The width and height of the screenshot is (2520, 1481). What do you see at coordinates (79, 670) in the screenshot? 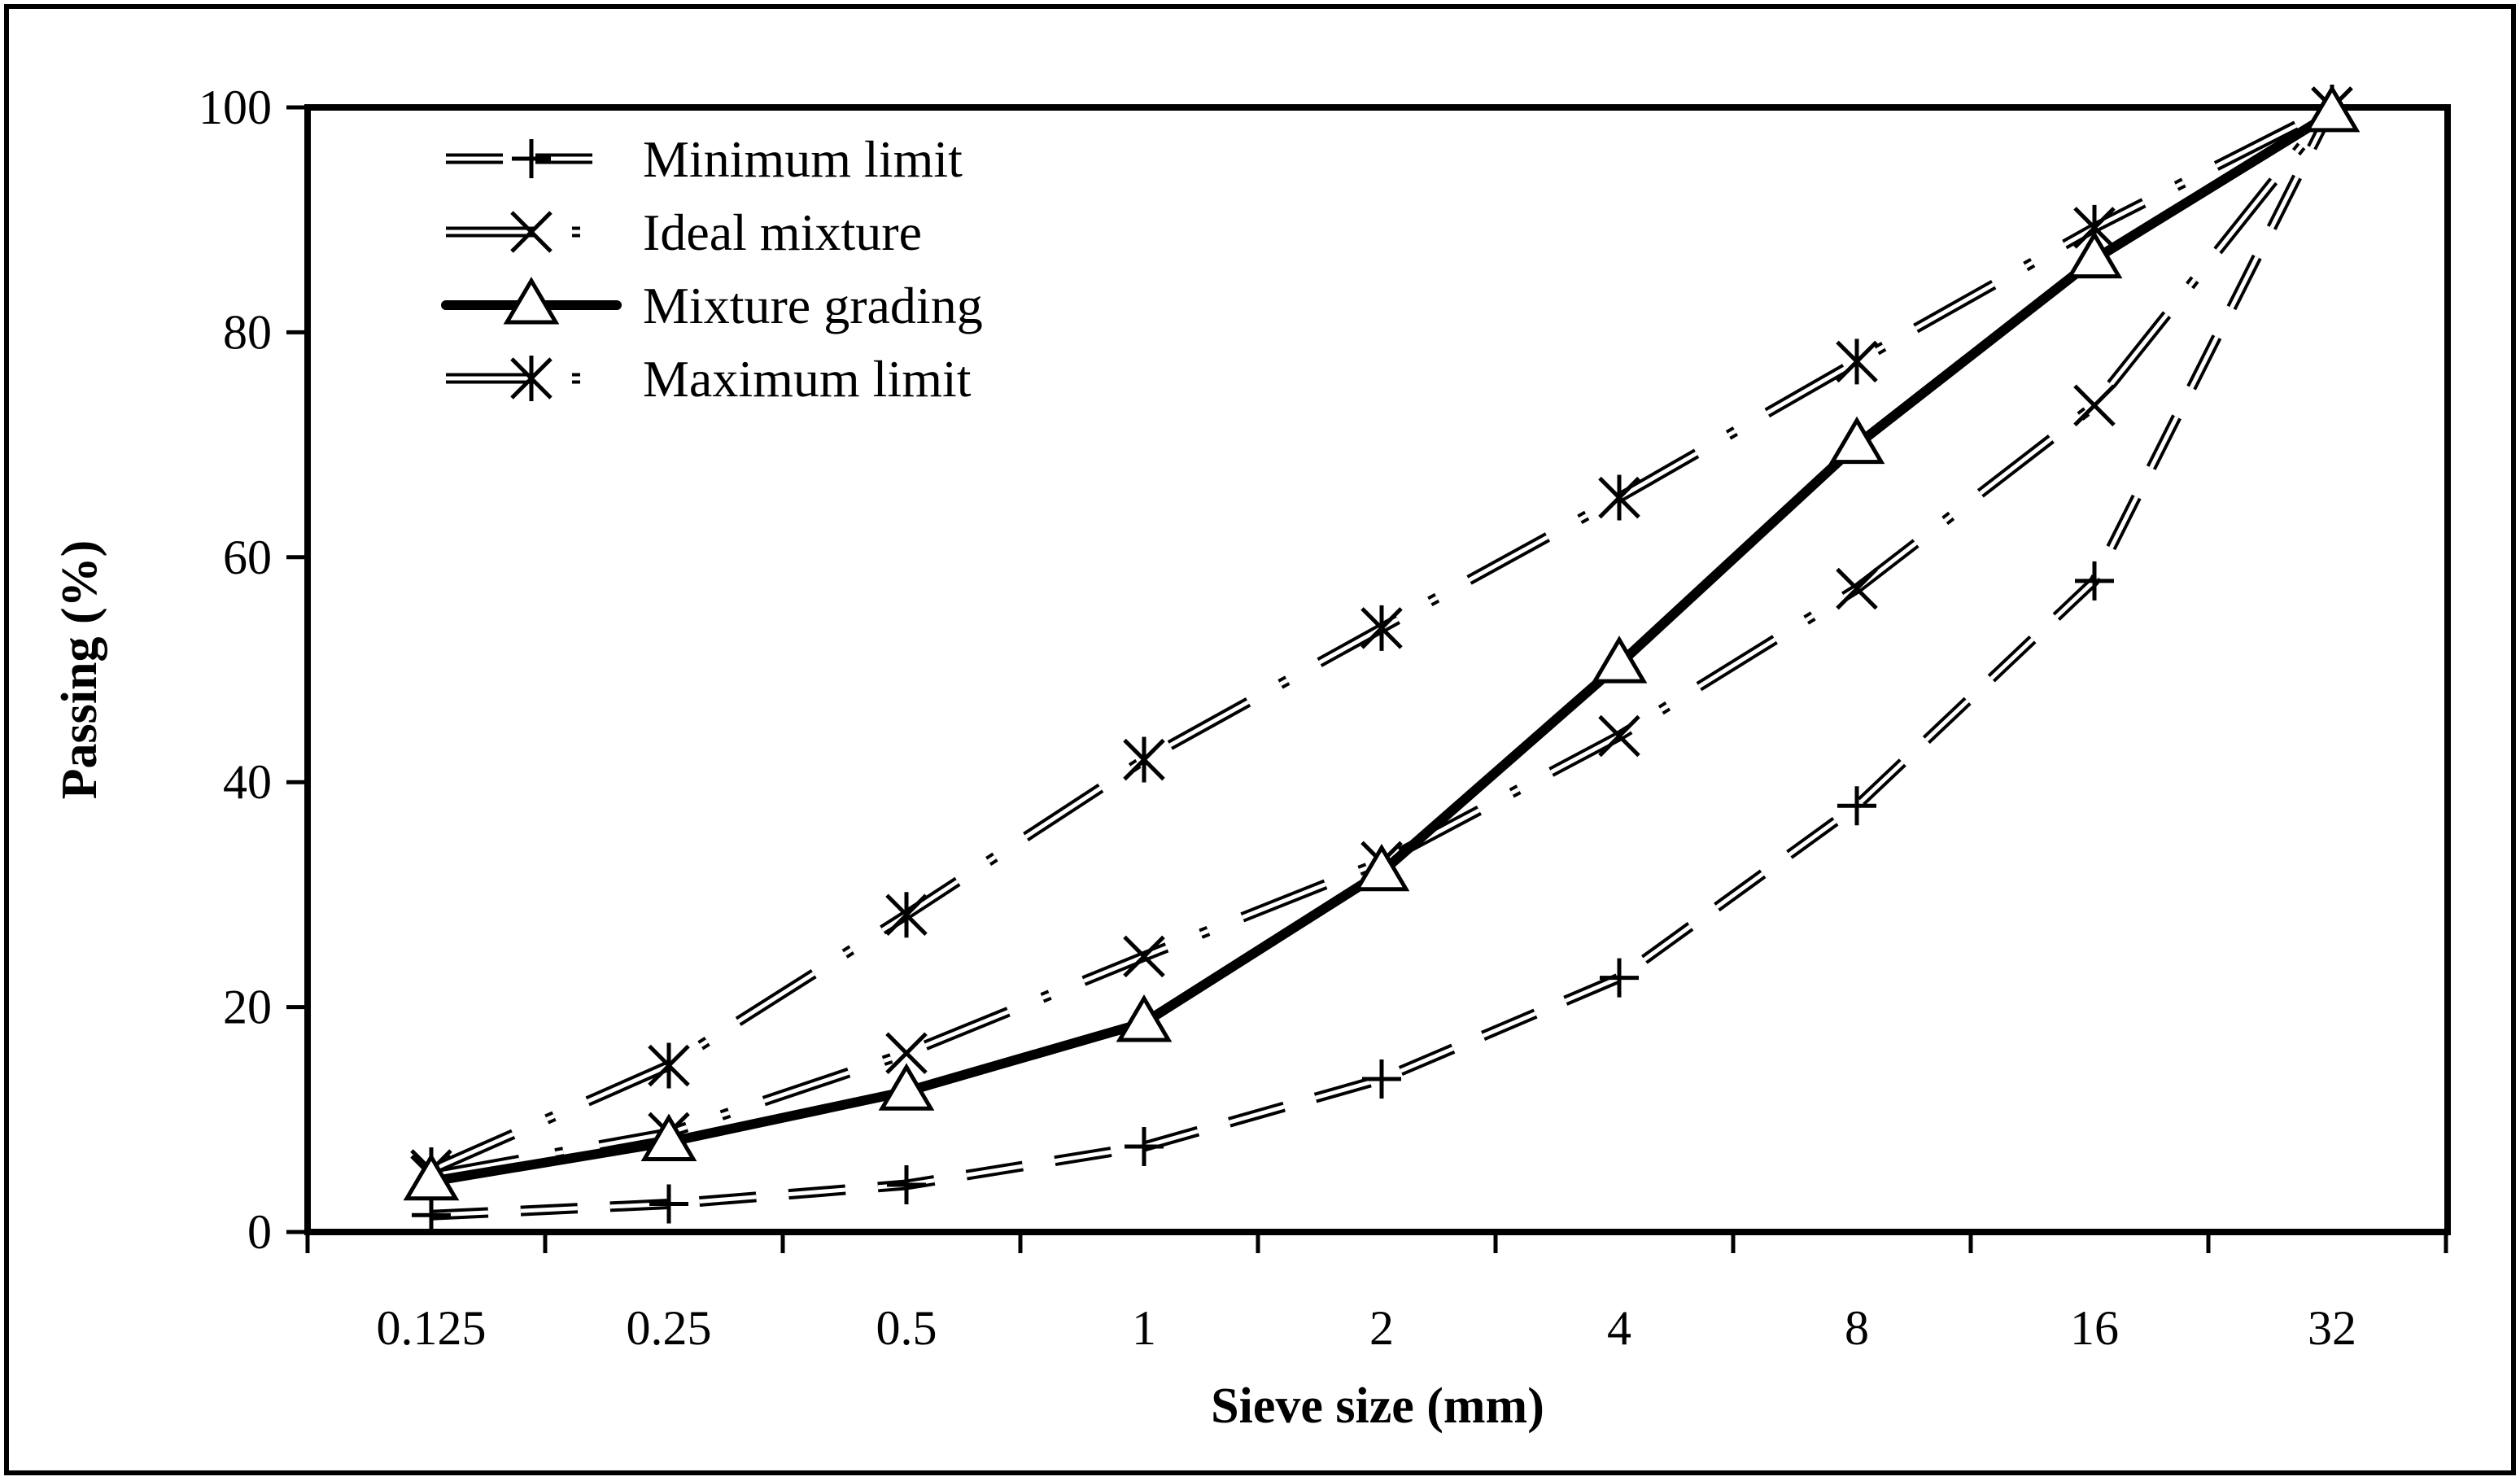
I see `y-axis-title: Passing (%)` at bounding box center [79, 670].